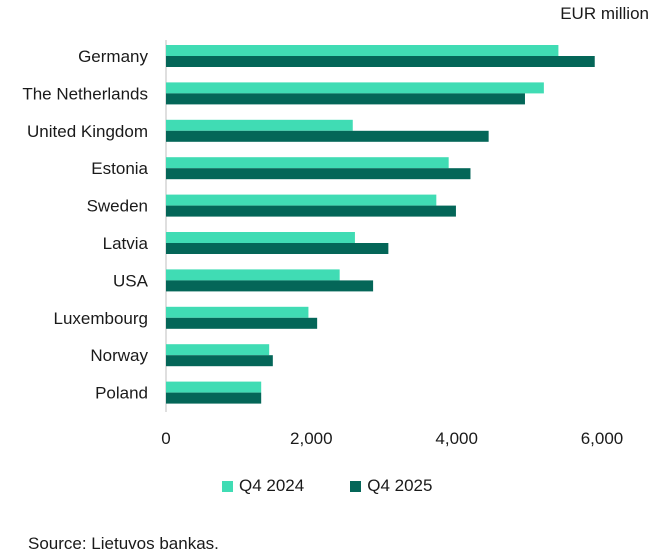  Describe the element at coordinates (87, 131) in the screenshot. I see `category-label: United Kingdom` at that location.